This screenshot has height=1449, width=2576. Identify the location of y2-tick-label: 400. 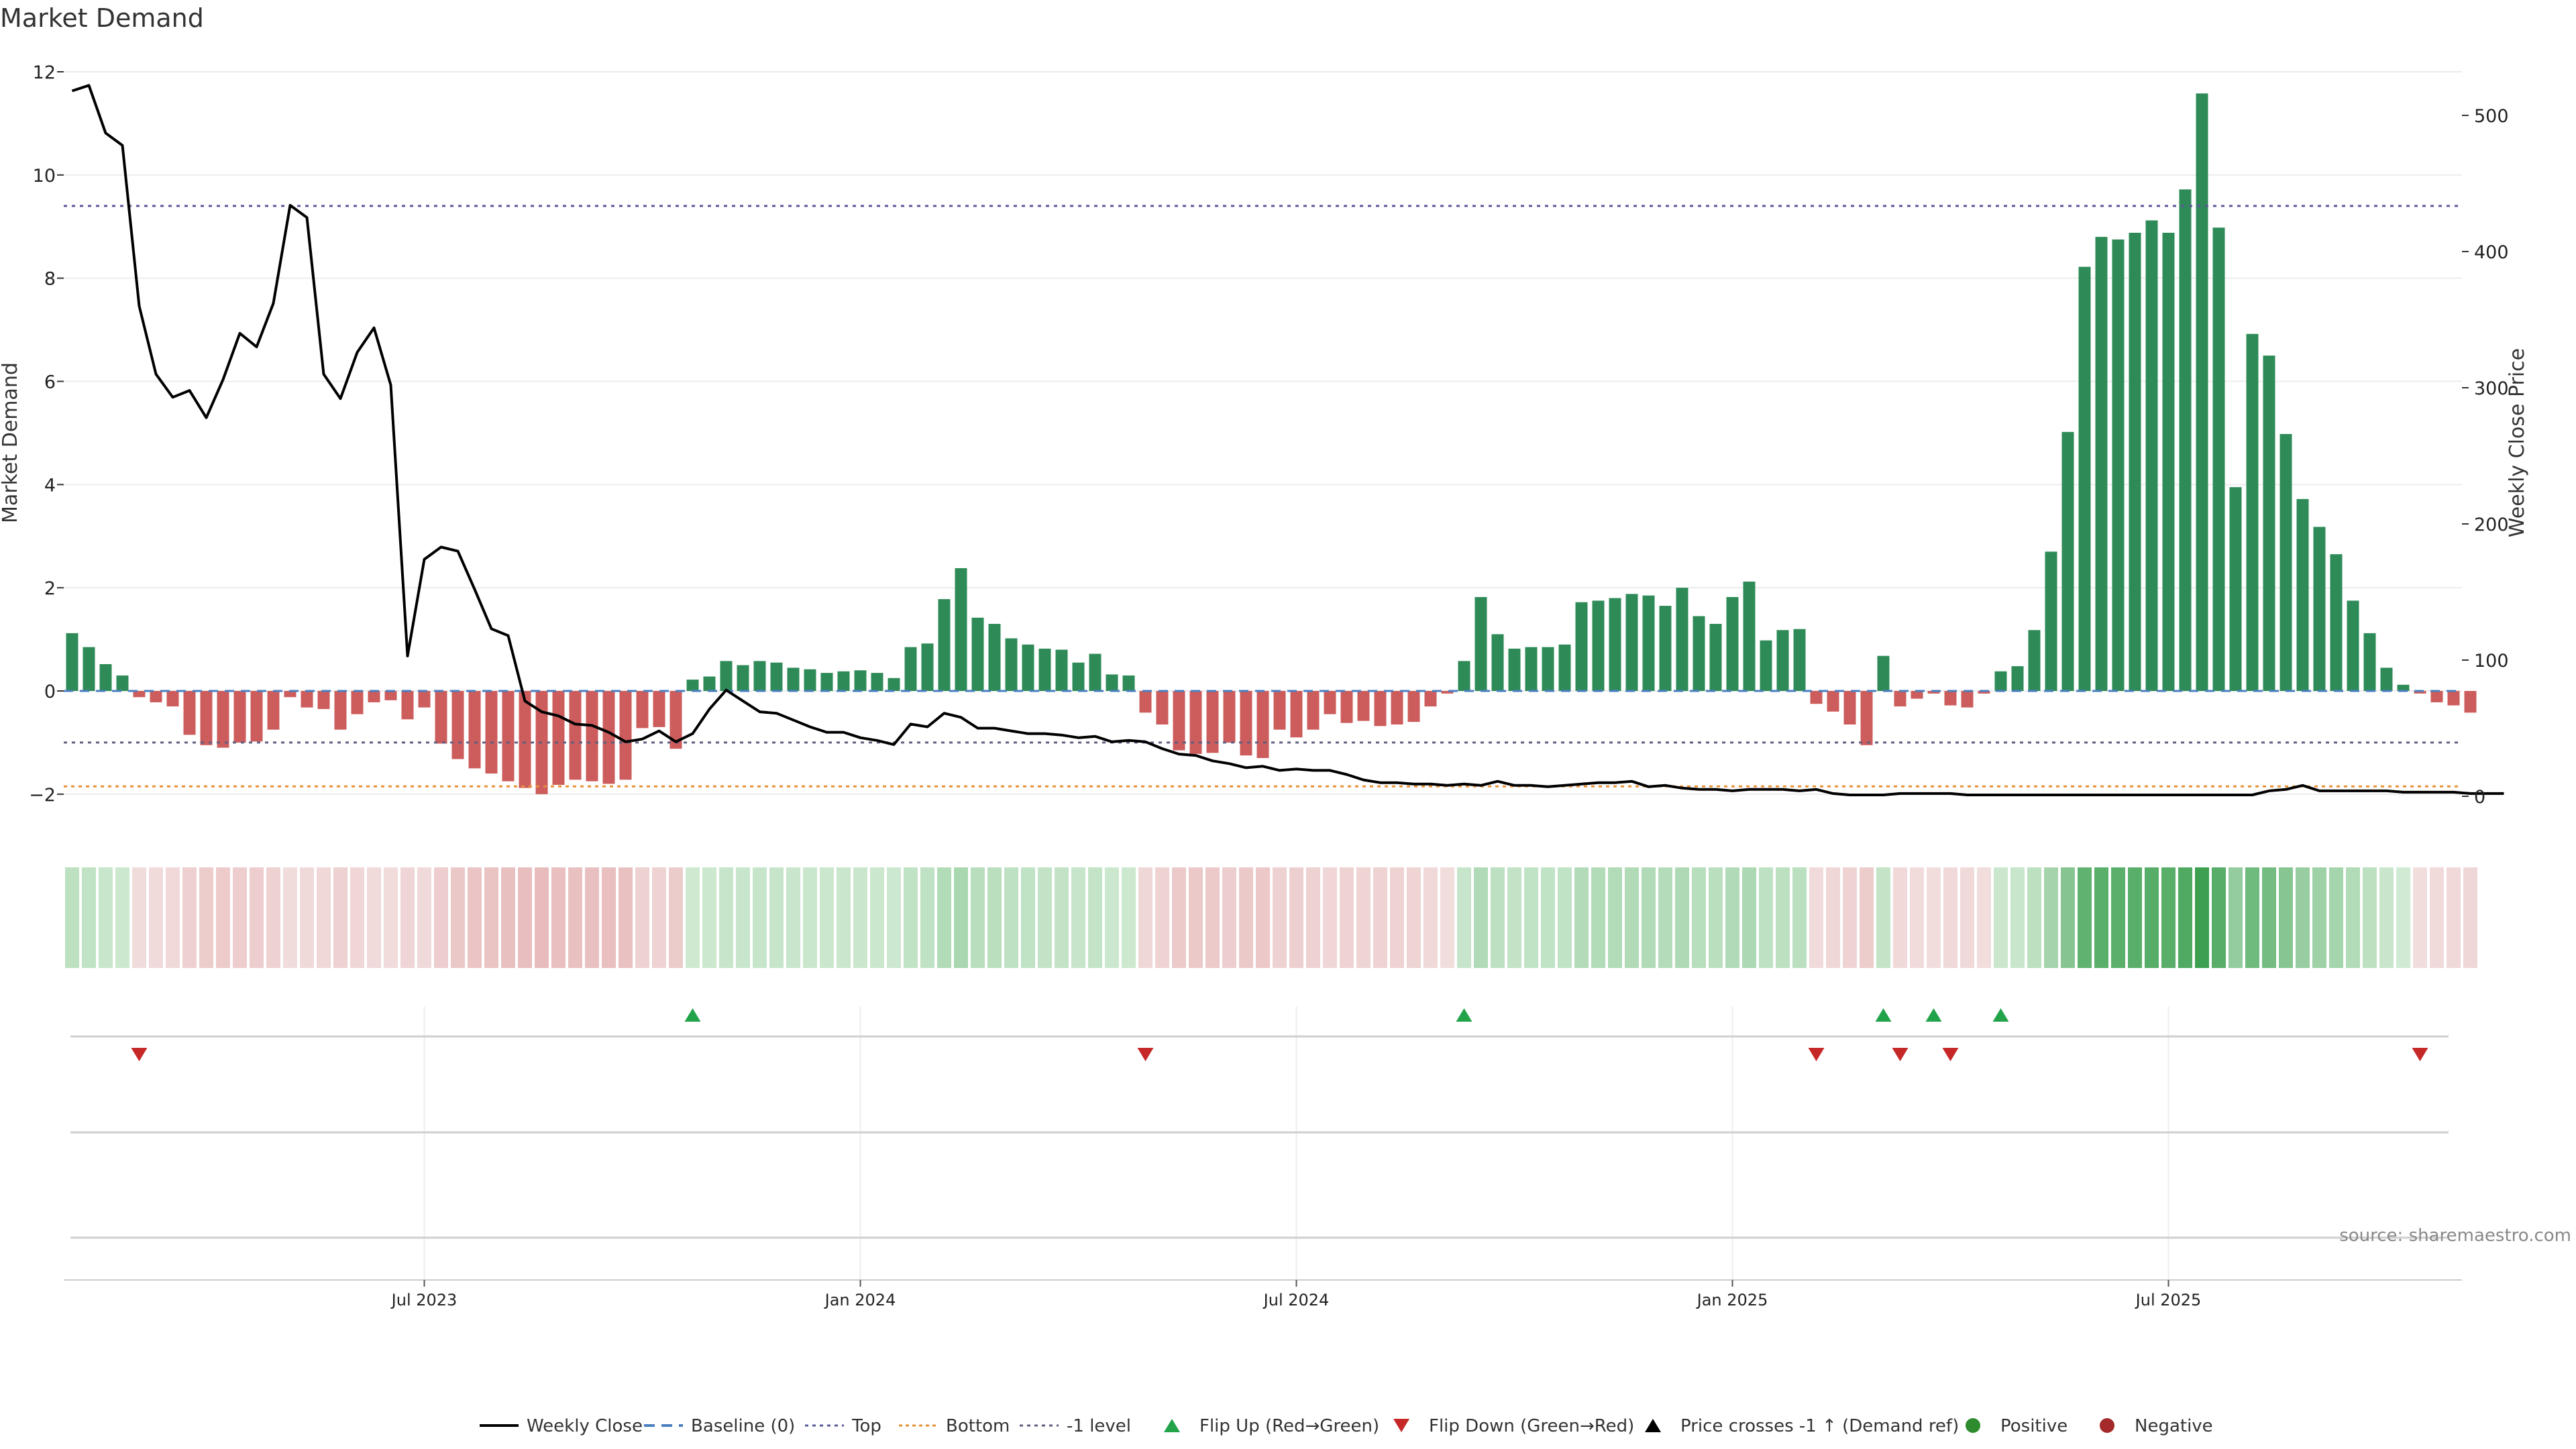
(2491, 252).